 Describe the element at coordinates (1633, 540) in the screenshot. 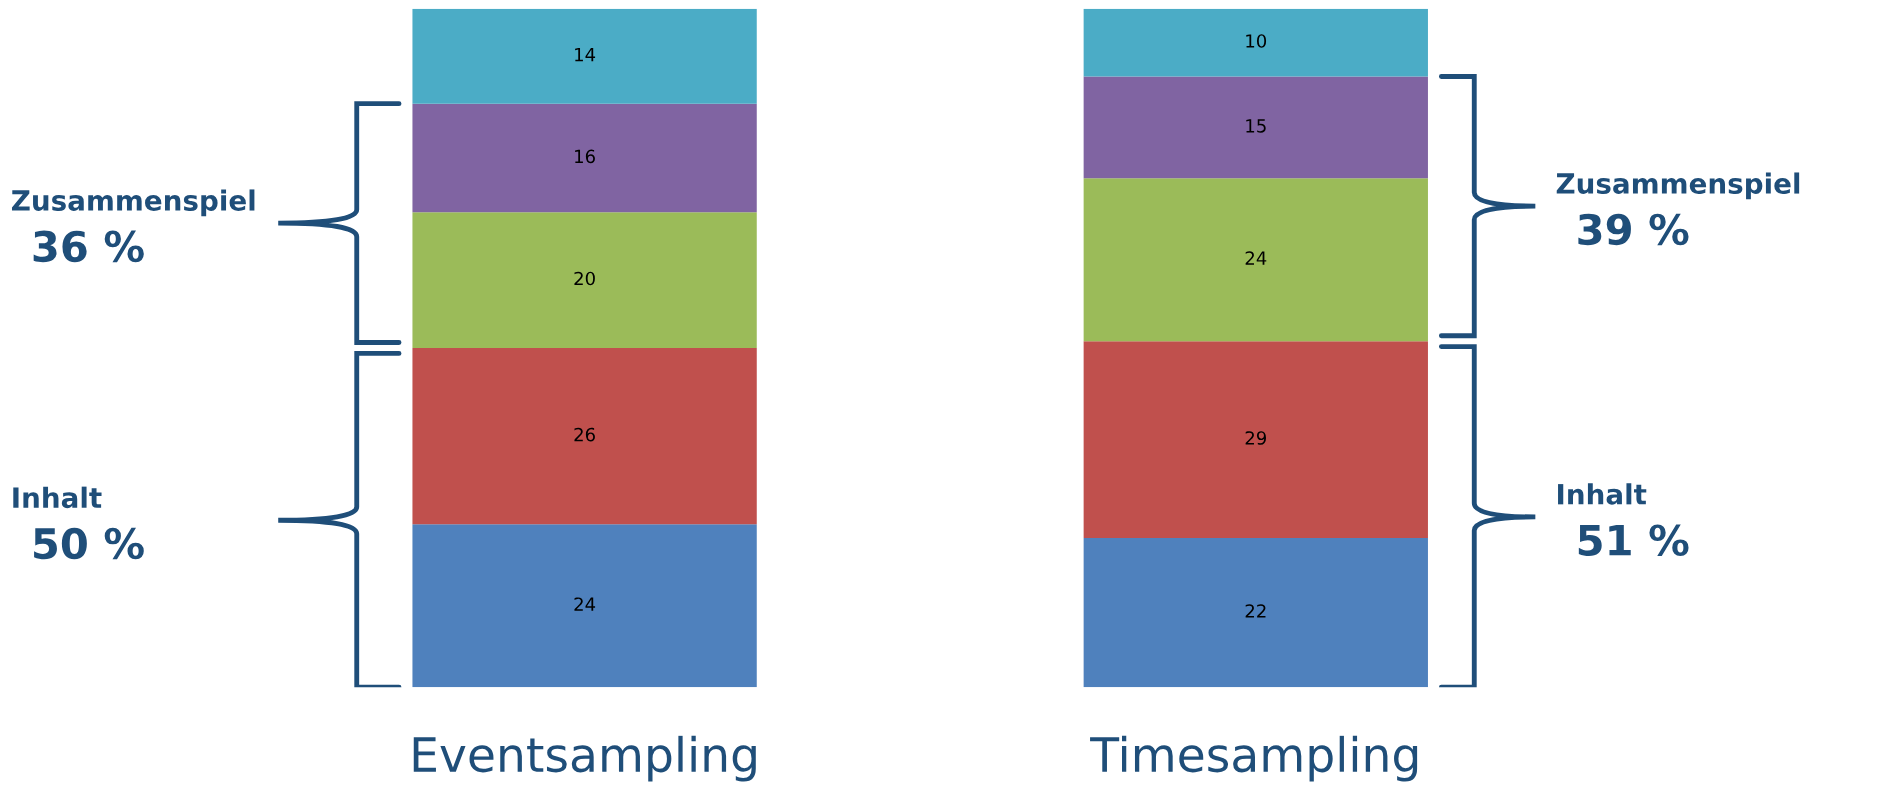

I see `annotation: 51 %` at that location.